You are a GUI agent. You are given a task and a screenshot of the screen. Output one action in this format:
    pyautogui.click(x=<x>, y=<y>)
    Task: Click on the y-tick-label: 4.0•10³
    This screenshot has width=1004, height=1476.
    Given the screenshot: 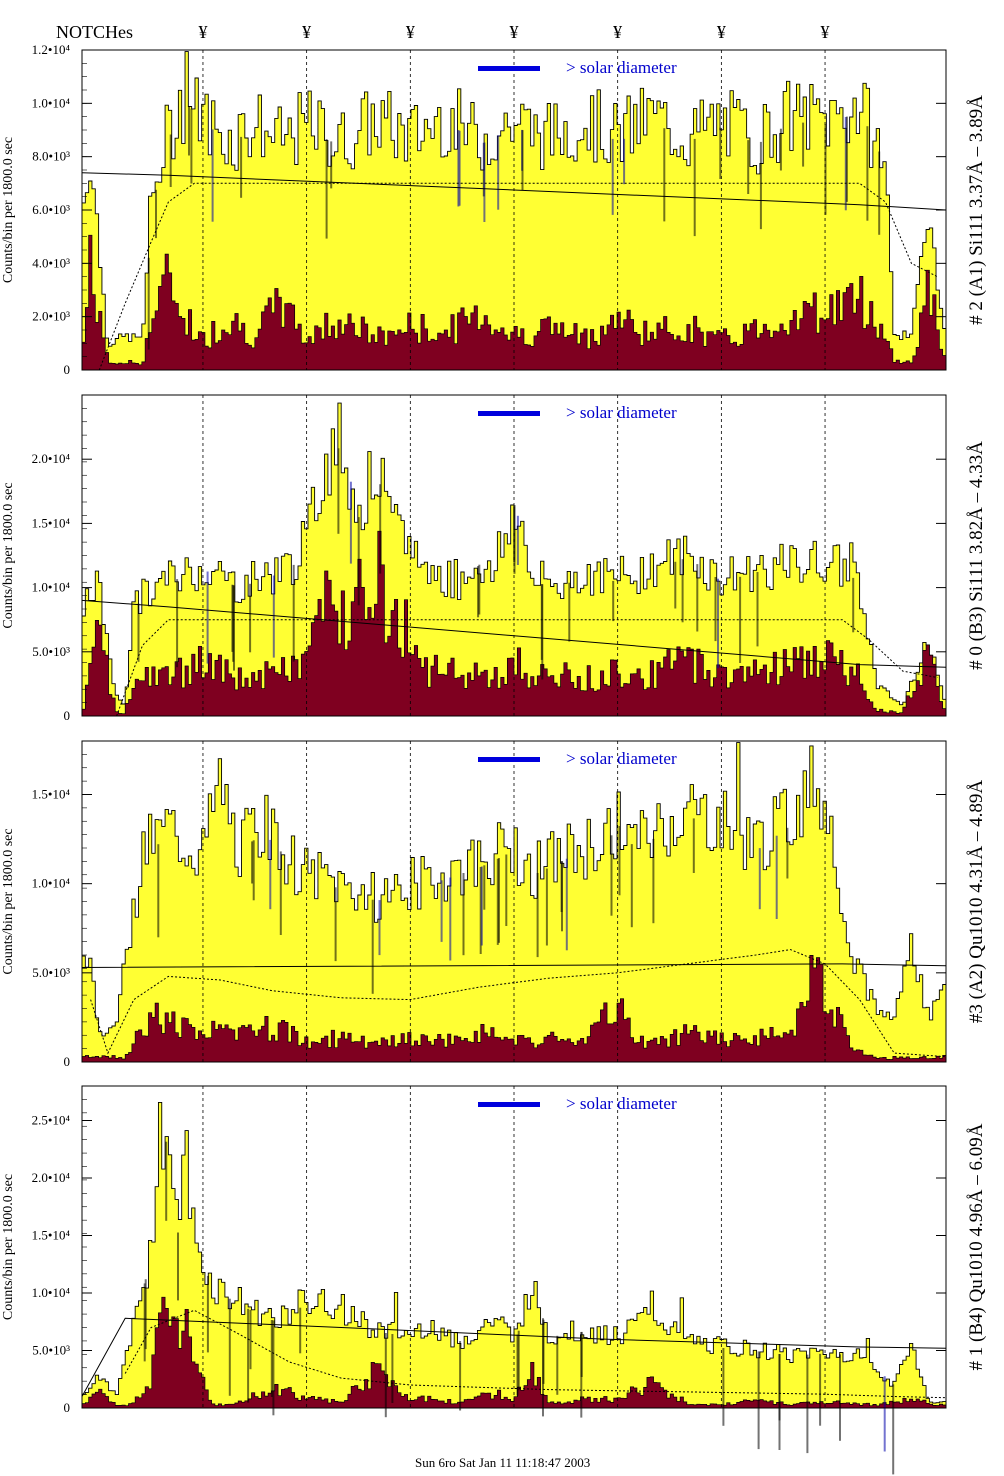 What is the action you would take?
    pyautogui.click(x=51, y=262)
    